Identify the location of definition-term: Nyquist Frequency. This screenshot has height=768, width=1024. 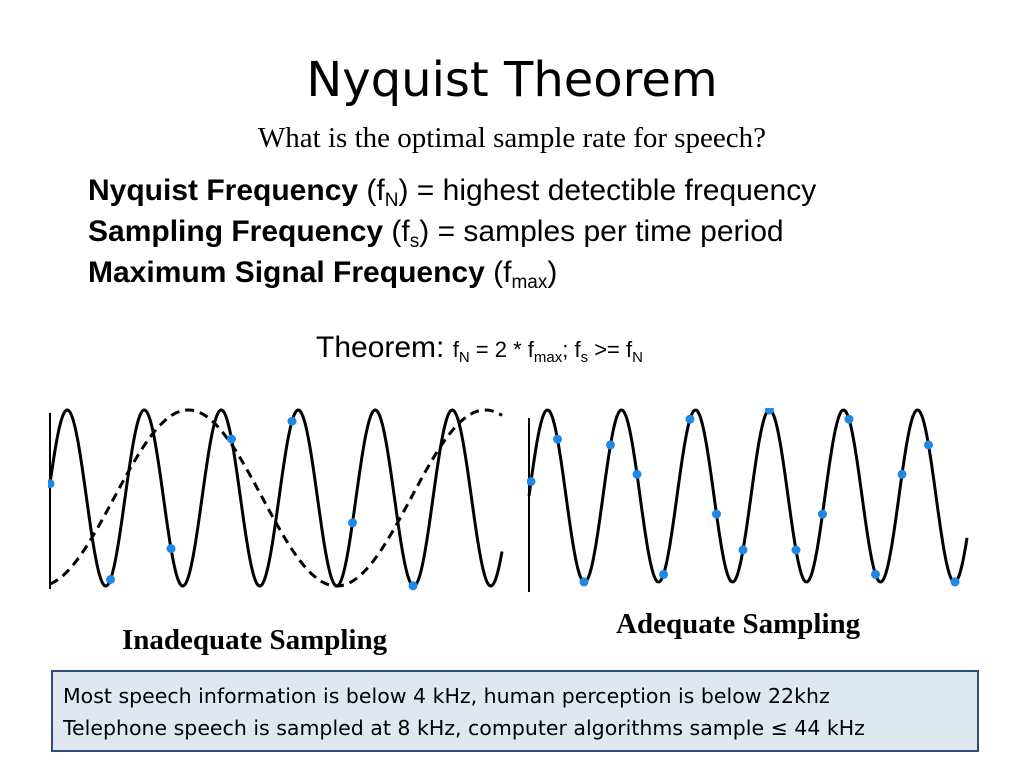
(223, 190).